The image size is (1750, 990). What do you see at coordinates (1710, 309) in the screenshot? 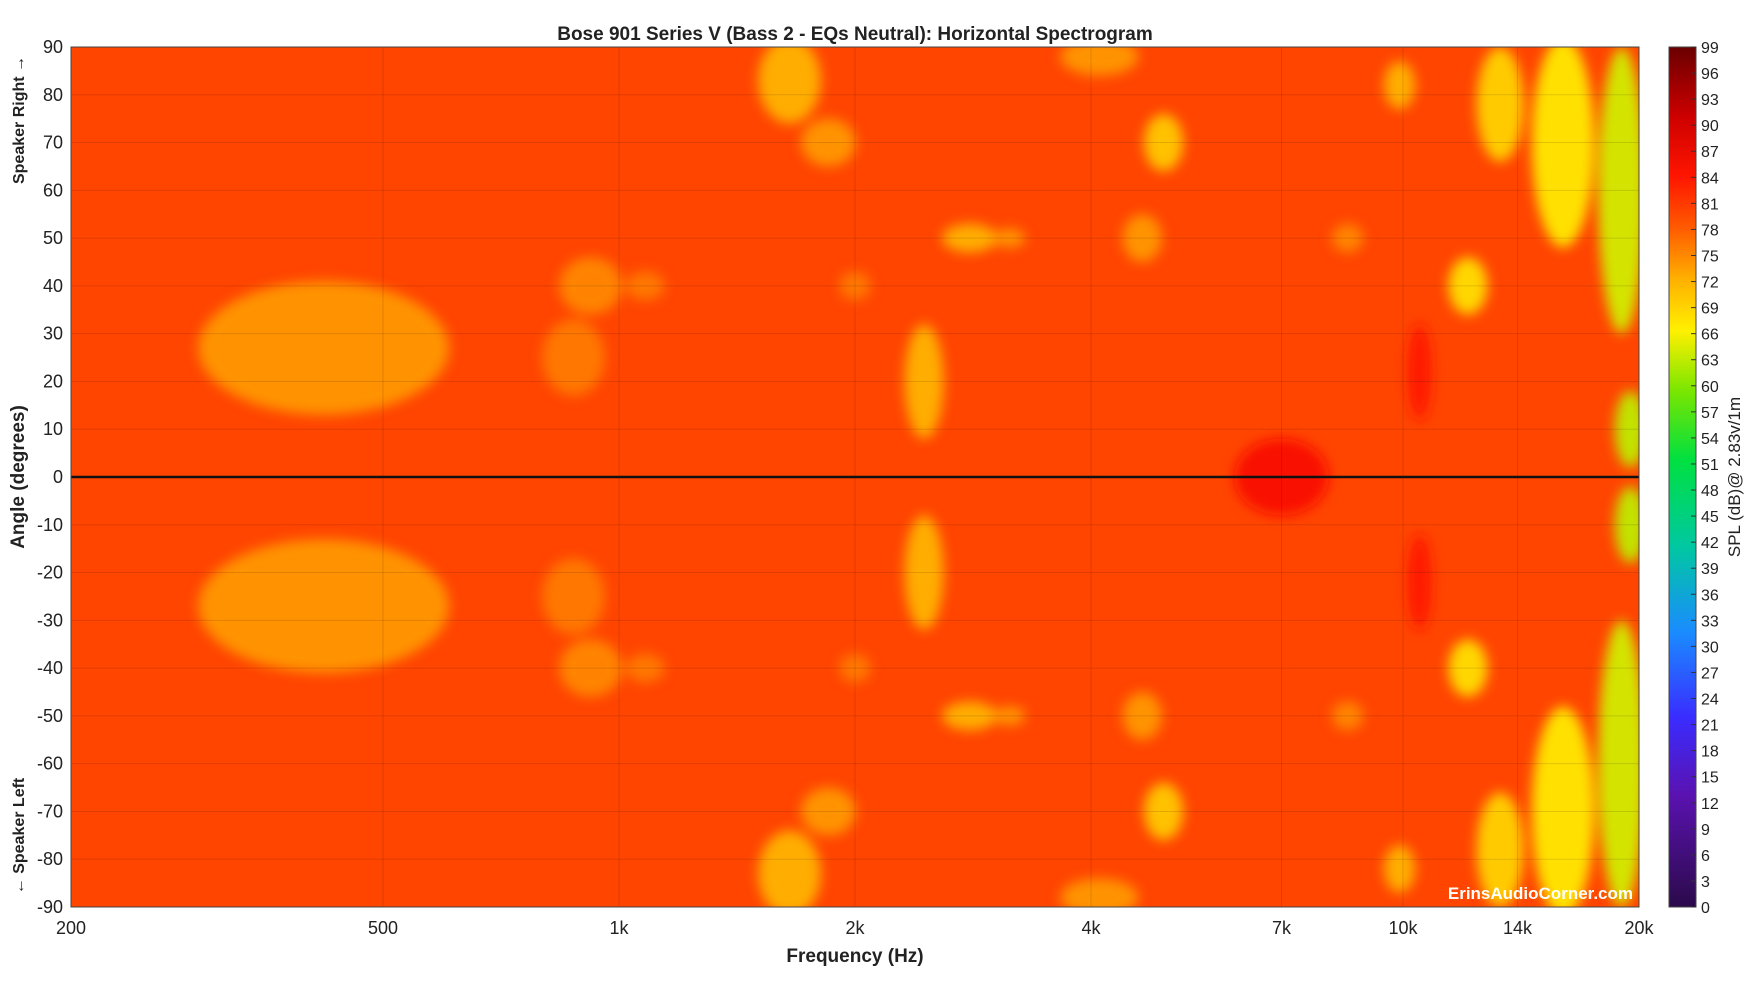
I see `colorbar-tick-label: 69` at bounding box center [1710, 309].